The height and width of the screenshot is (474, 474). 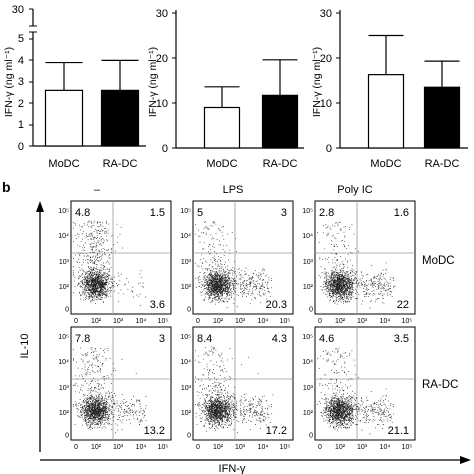 I want to click on quadrant-percent-ur: 1.6, so click(x=401, y=213).